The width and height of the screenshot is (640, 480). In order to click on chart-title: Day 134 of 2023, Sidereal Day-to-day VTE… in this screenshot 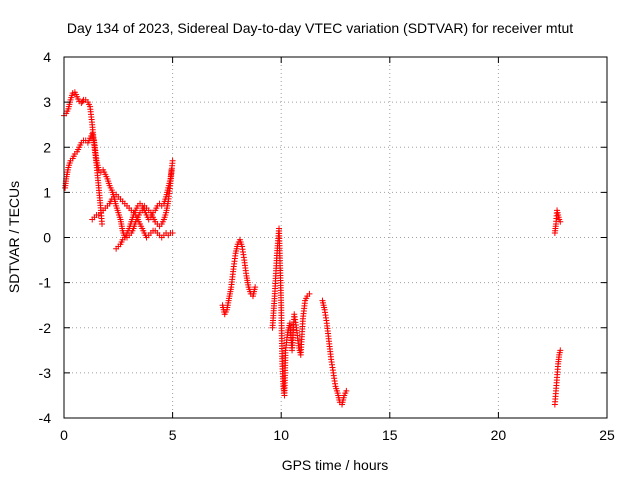, I will do `click(320, 28)`.